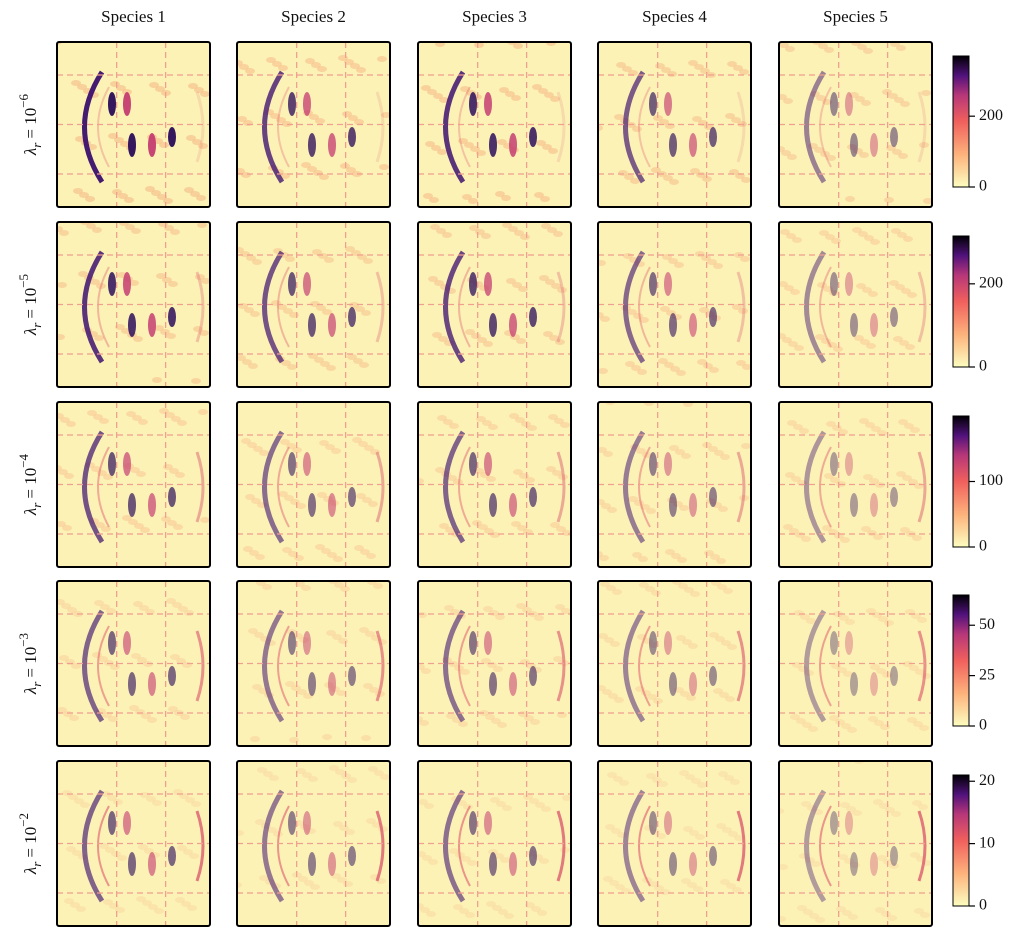 The width and height of the screenshot is (1024, 927). I want to click on heatmap-panel, so click(494, 663).